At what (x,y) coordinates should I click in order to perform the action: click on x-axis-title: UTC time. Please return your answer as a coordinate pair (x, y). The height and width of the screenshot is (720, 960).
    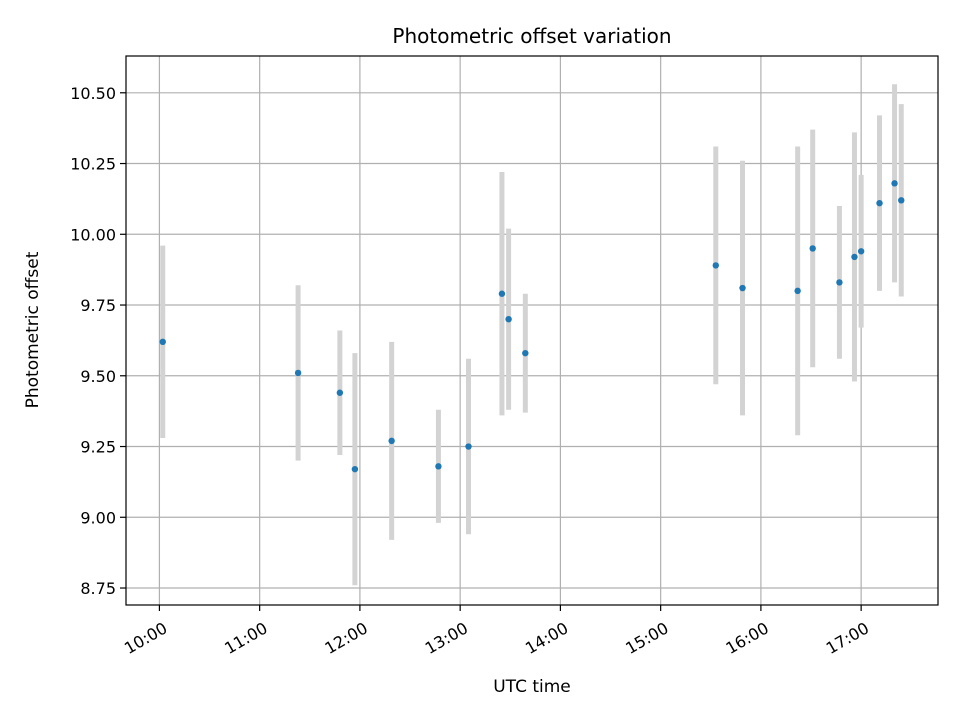
    Looking at the image, I should click on (532, 687).